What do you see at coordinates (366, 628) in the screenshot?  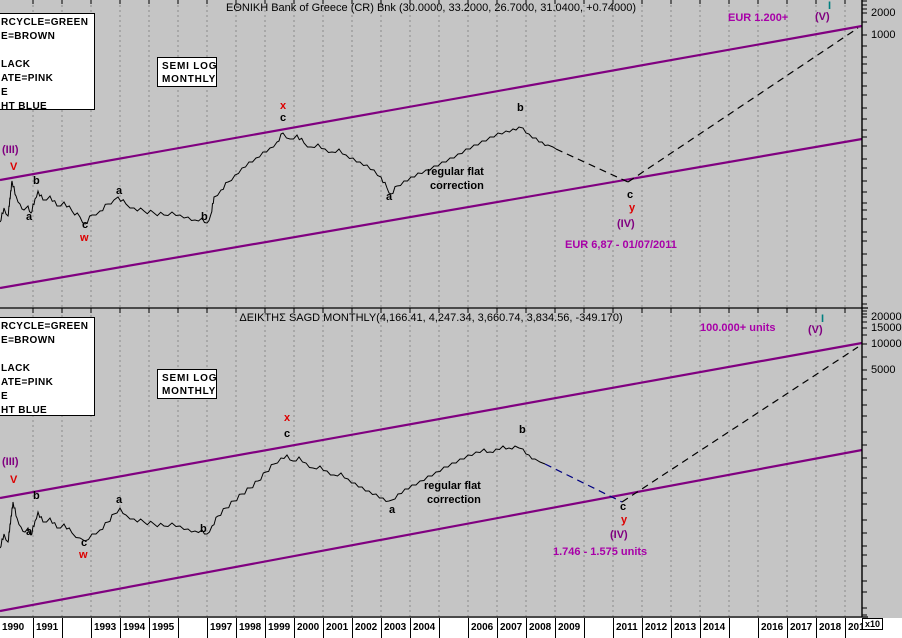 I see `year-label-2002: 2002` at bounding box center [366, 628].